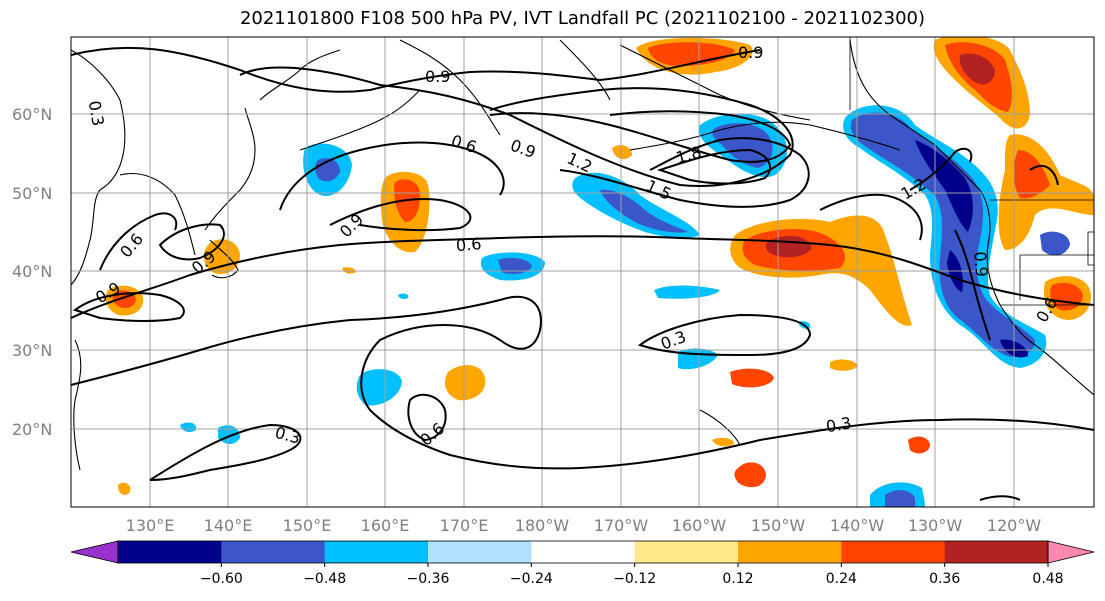 The width and height of the screenshot is (1105, 601). I want to click on colorbar-tick-label: −0.24, so click(531, 579).